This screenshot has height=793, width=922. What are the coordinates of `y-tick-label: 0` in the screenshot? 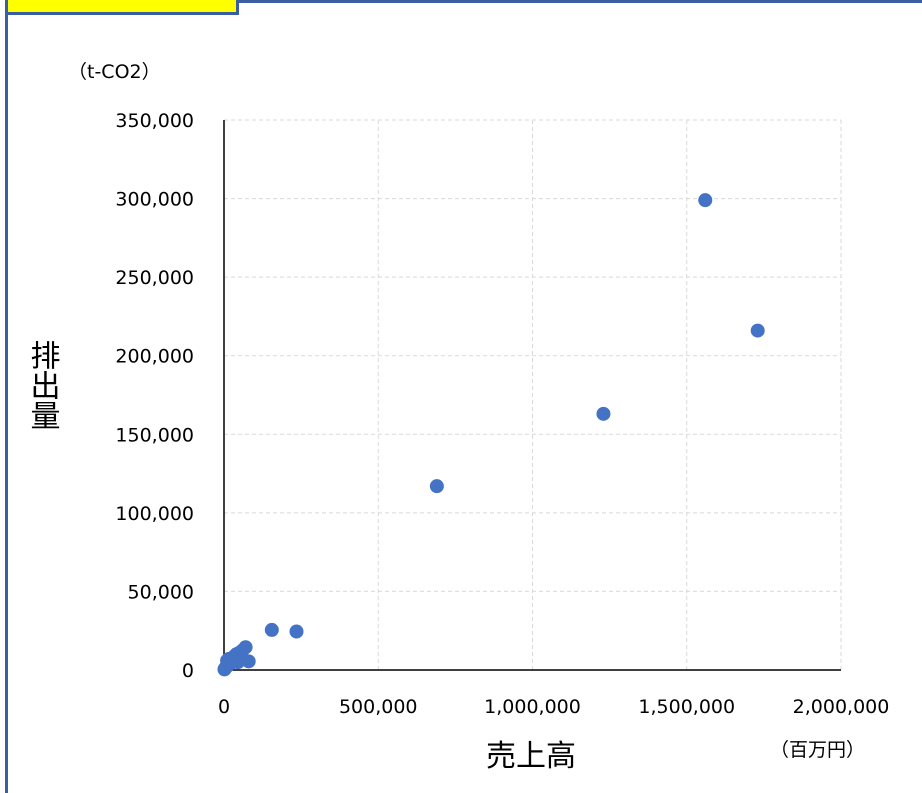 It's located at (188, 671).